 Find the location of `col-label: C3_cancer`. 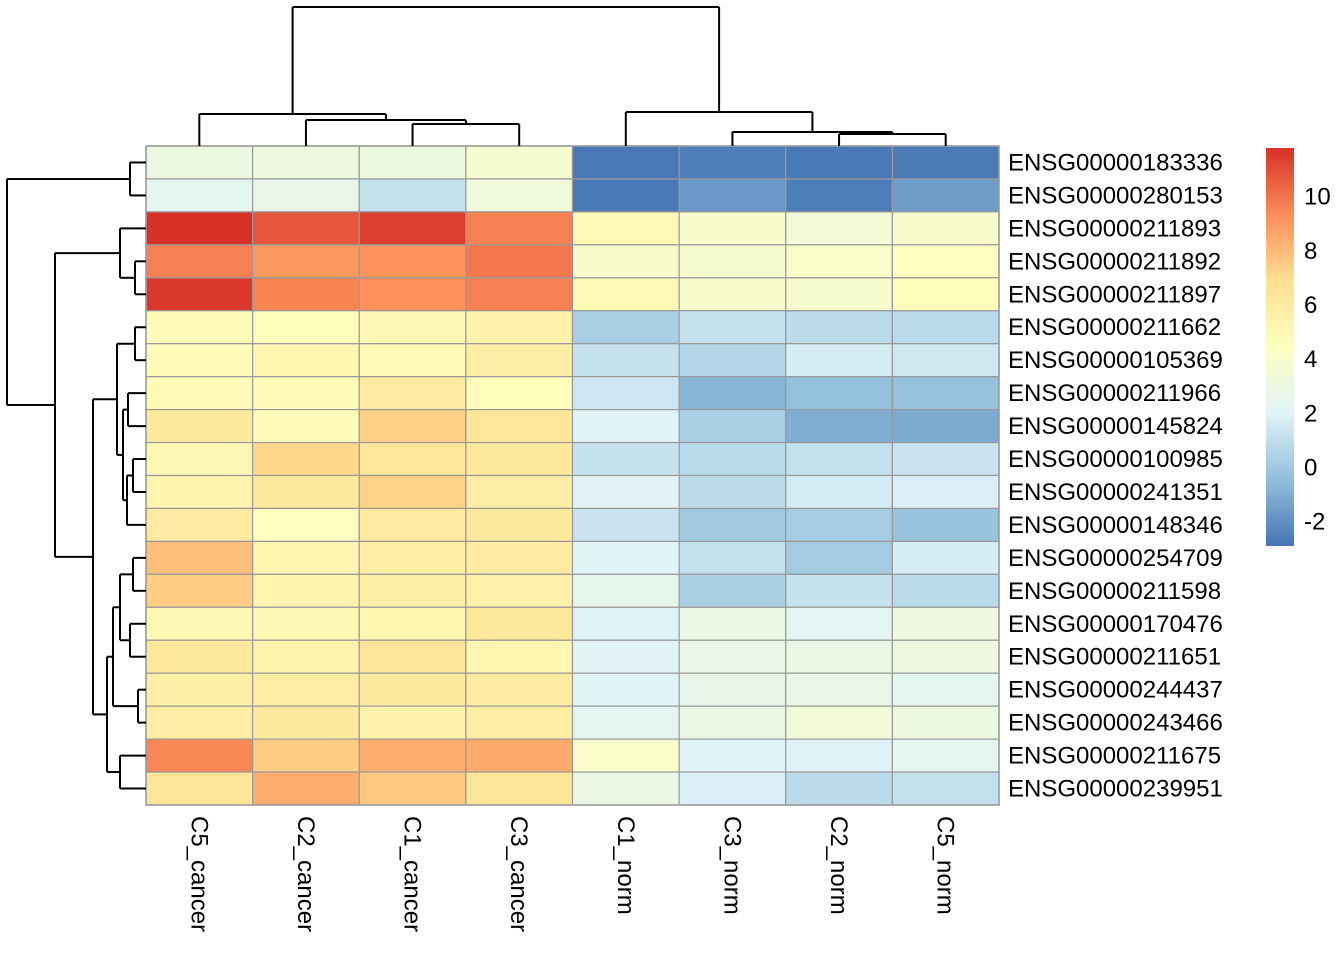

col-label: C3_cancer is located at coordinates (518, 874).